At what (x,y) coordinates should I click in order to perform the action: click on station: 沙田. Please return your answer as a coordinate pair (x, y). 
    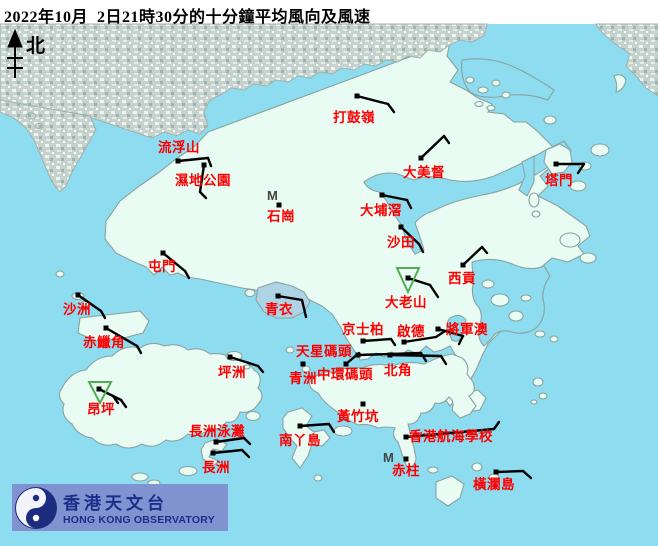
    Looking at the image, I should click on (406, 239).